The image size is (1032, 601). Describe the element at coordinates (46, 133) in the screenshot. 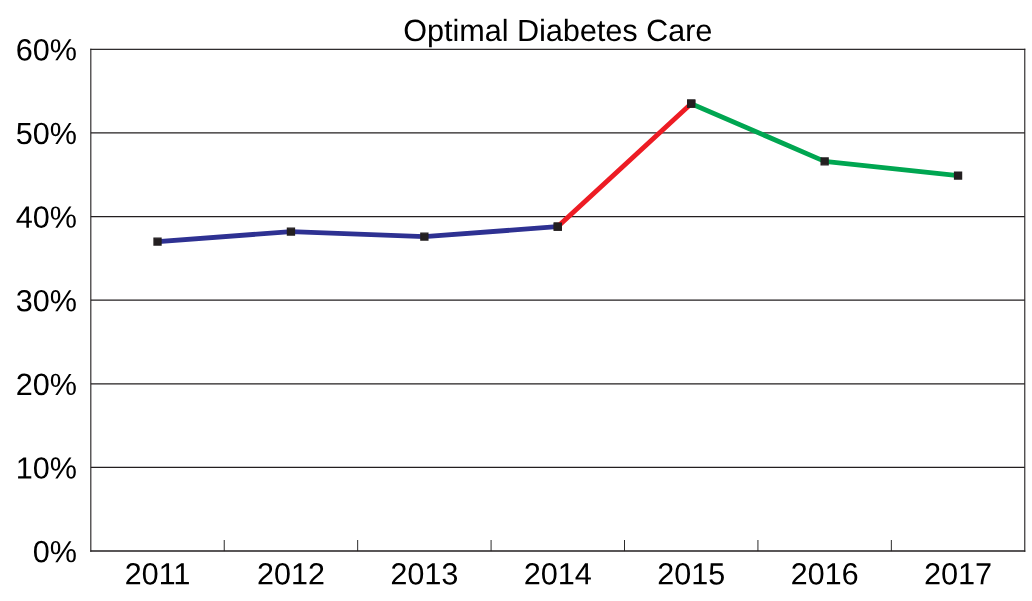

I see `y-tick-label: 50%` at that location.